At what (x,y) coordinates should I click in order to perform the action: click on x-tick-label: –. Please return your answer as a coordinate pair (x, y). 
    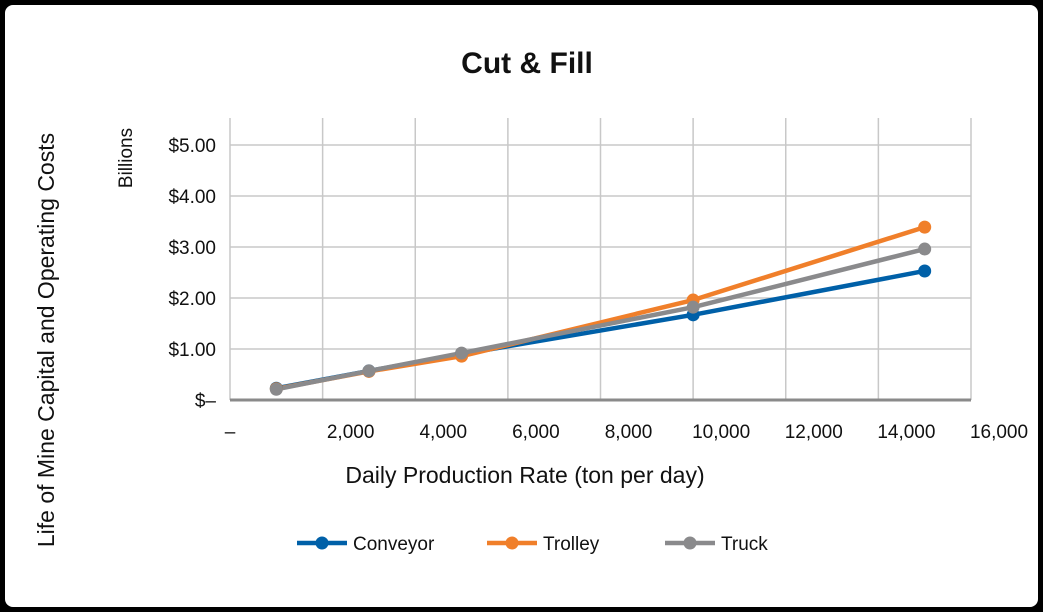
    Looking at the image, I should click on (230, 432).